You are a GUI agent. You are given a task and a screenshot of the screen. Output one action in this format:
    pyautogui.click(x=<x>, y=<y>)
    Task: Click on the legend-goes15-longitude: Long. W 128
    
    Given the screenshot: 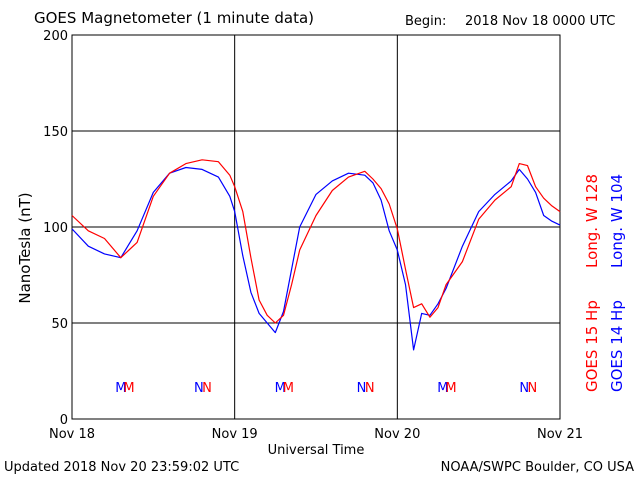 What is the action you would take?
    pyautogui.click(x=592, y=221)
    